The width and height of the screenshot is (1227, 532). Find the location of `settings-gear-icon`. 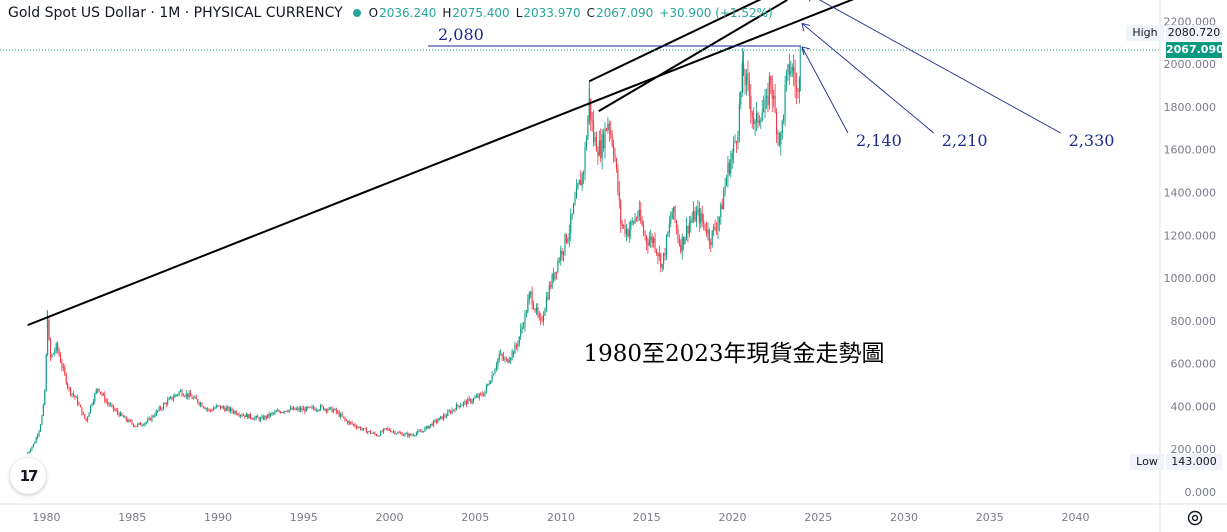

settings-gear-icon is located at coordinates (1195, 518).